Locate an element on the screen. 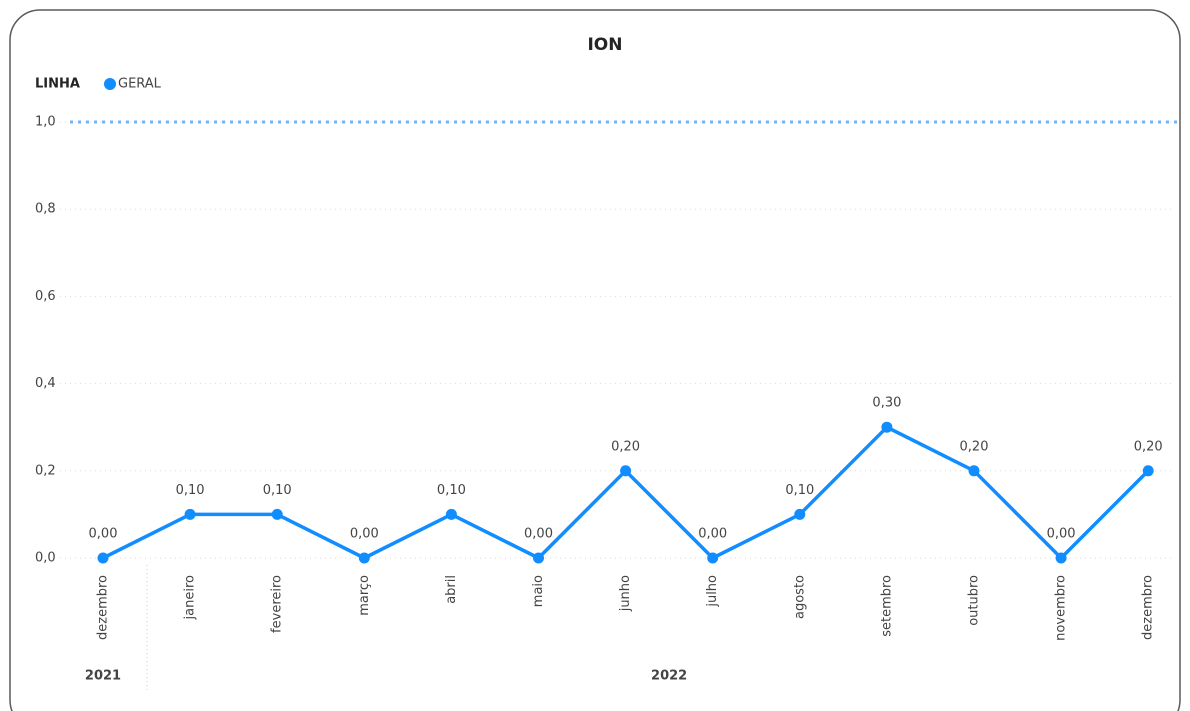 This screenshot has height=711, width=1190. x-tick-label: janeiro is located at coordinates (190, 597).